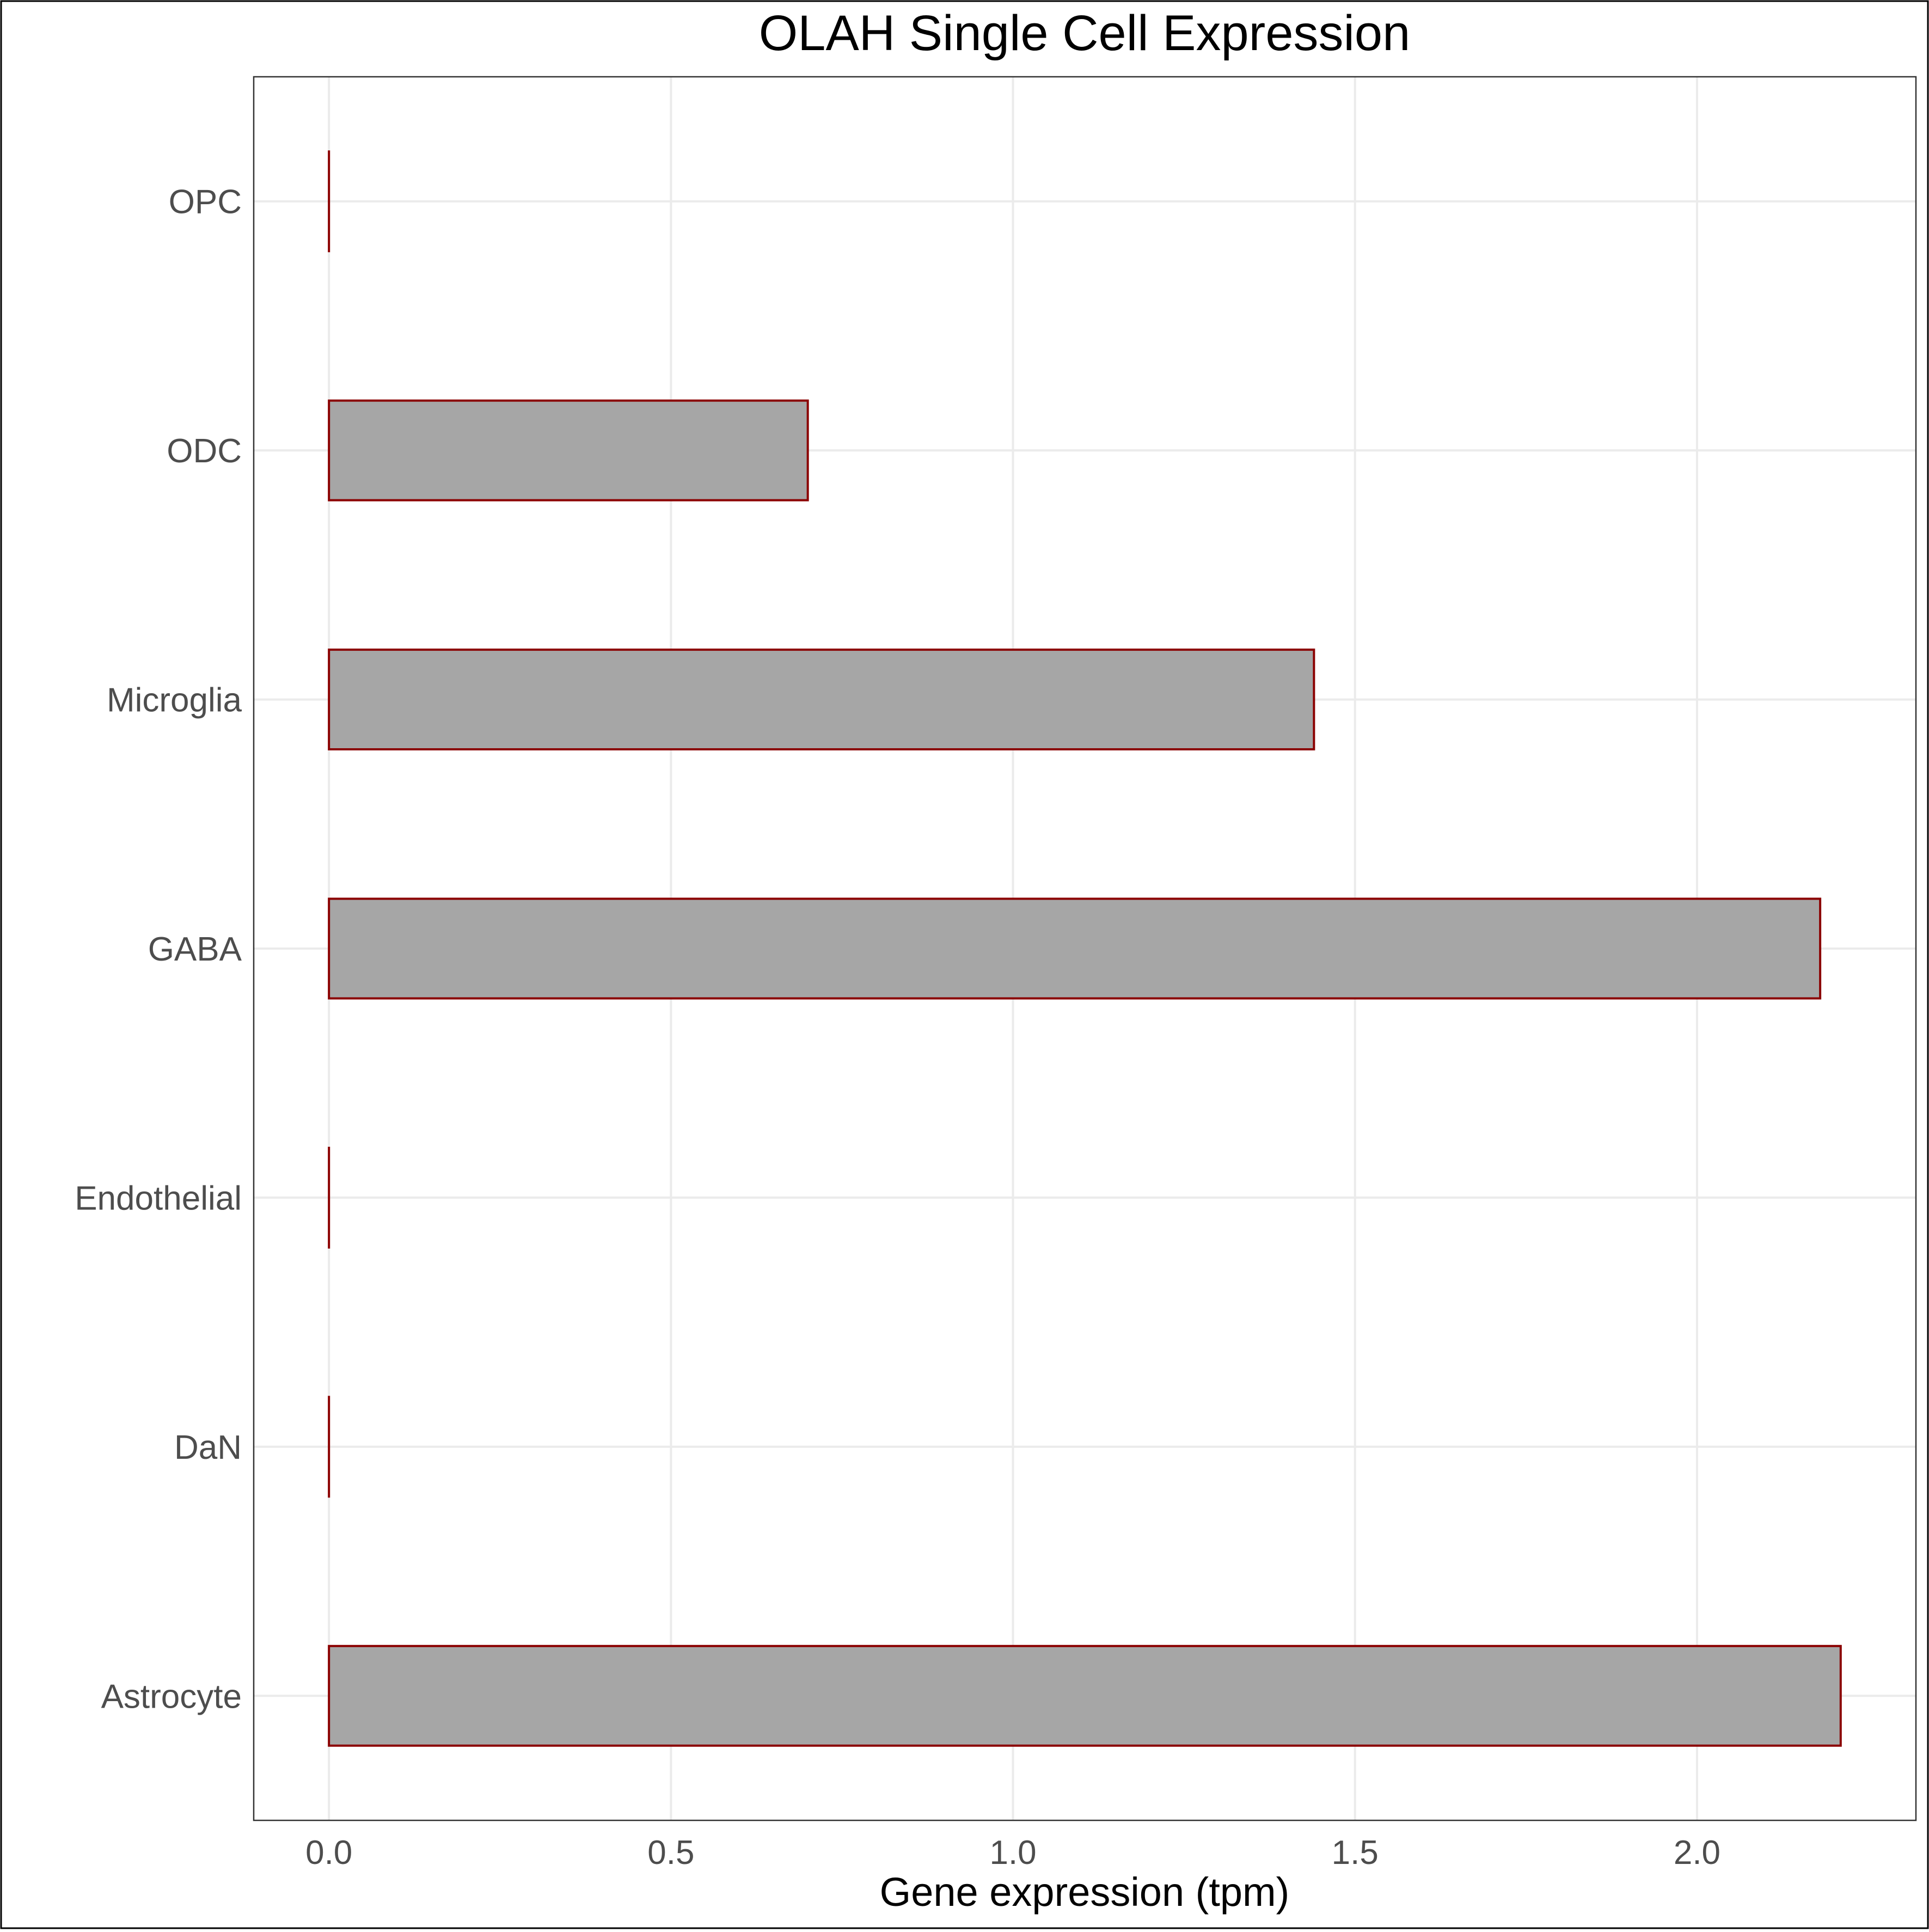 The image size is (1929, 1932). I want to click on x-tick-label: 0.0, so click(328, 1853).